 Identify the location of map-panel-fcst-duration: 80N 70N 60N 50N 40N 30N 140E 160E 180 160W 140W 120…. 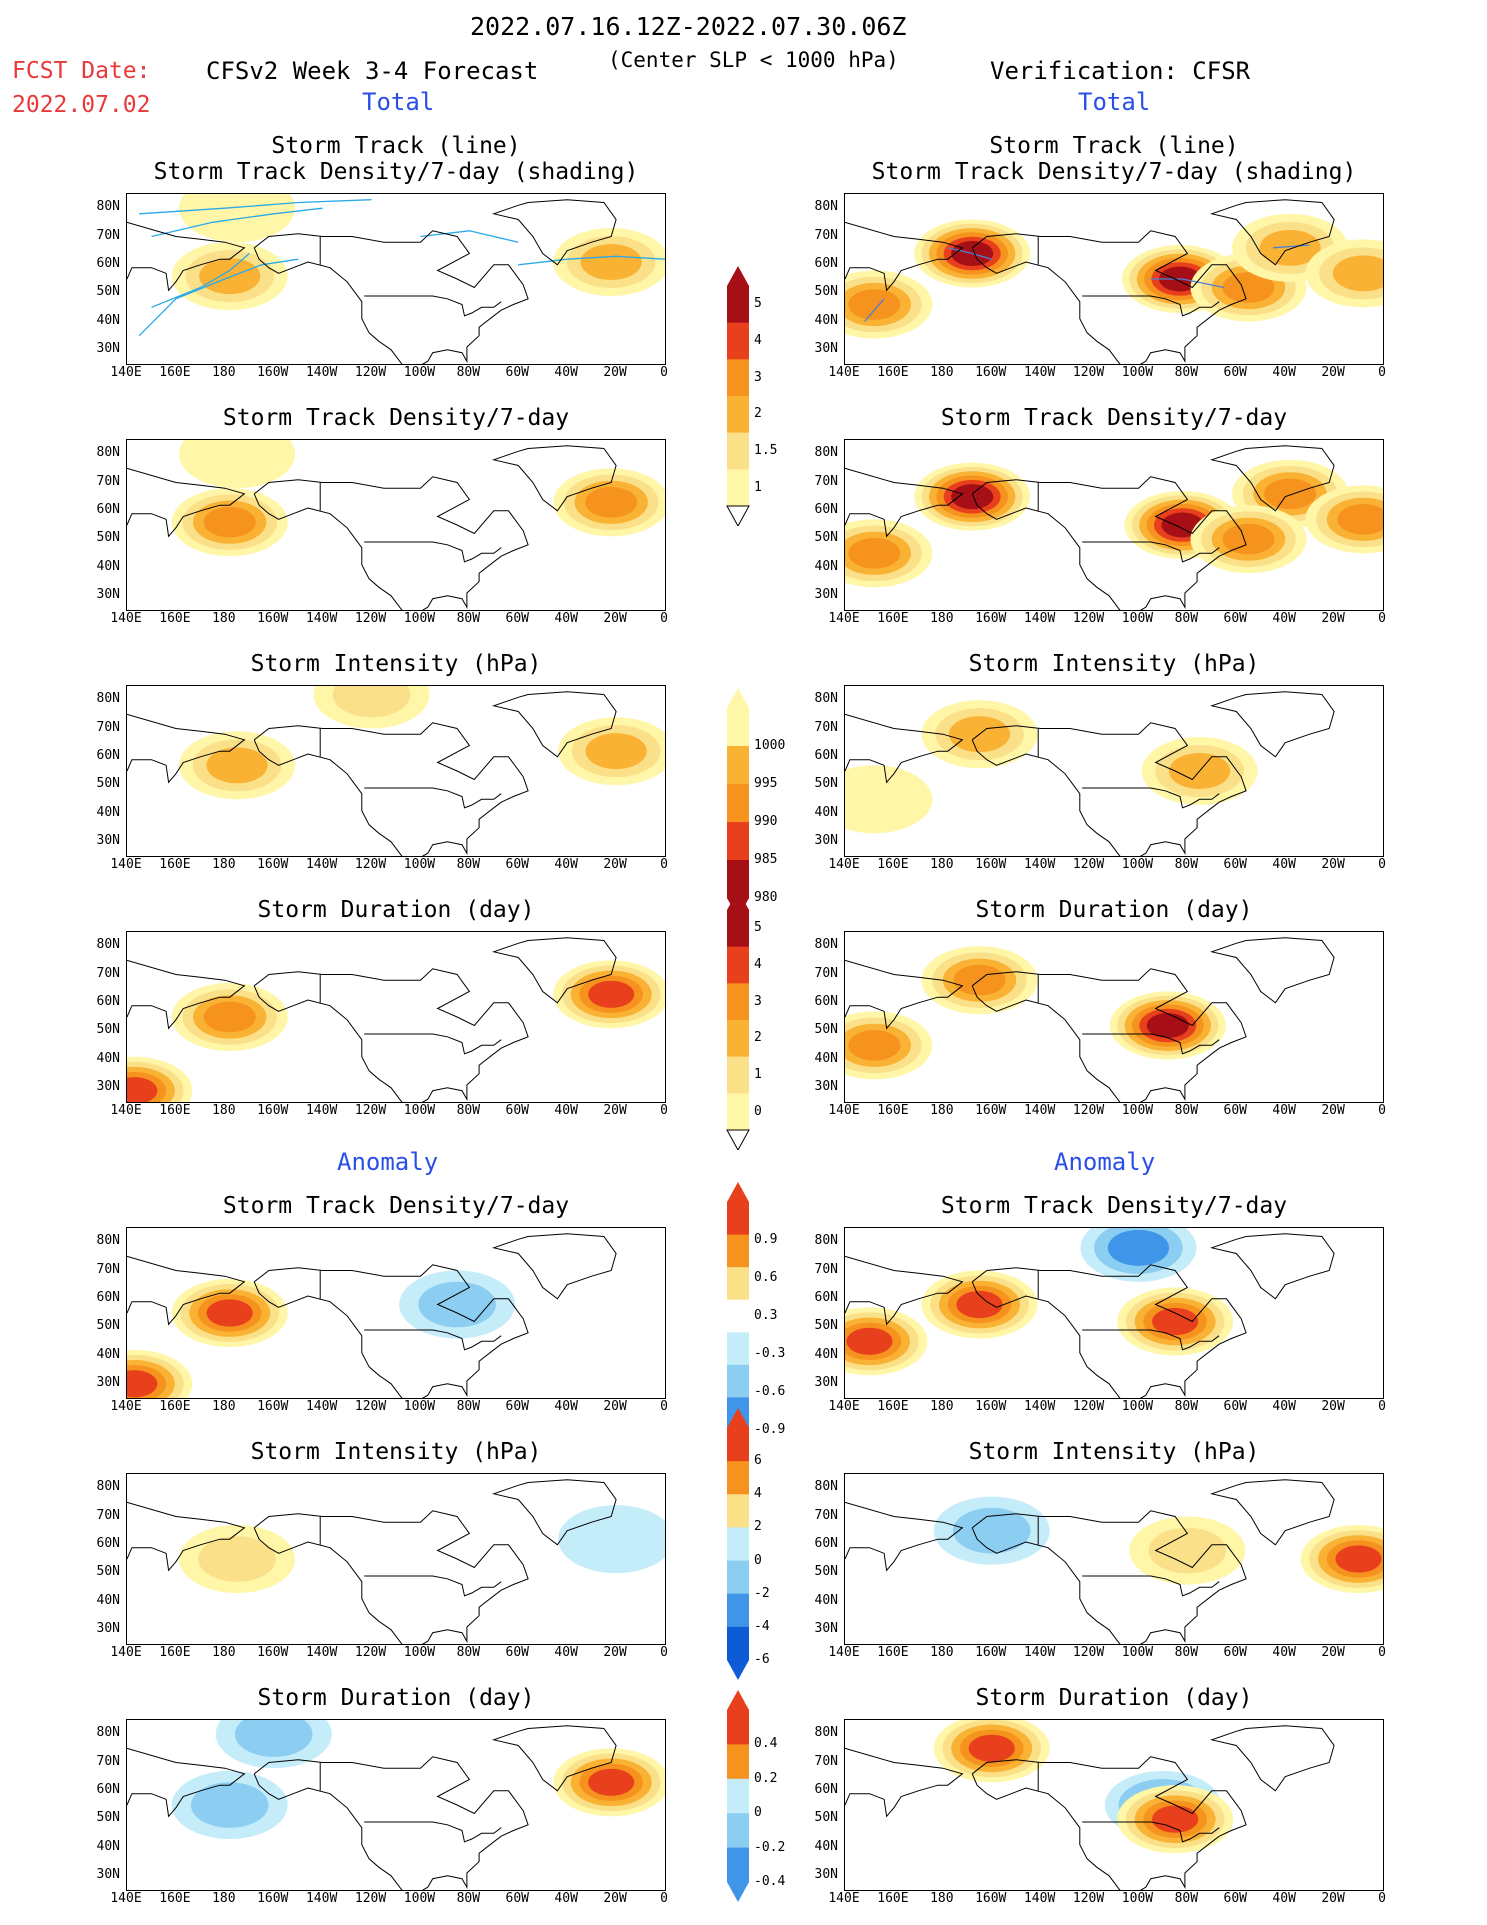
(382, 1024).